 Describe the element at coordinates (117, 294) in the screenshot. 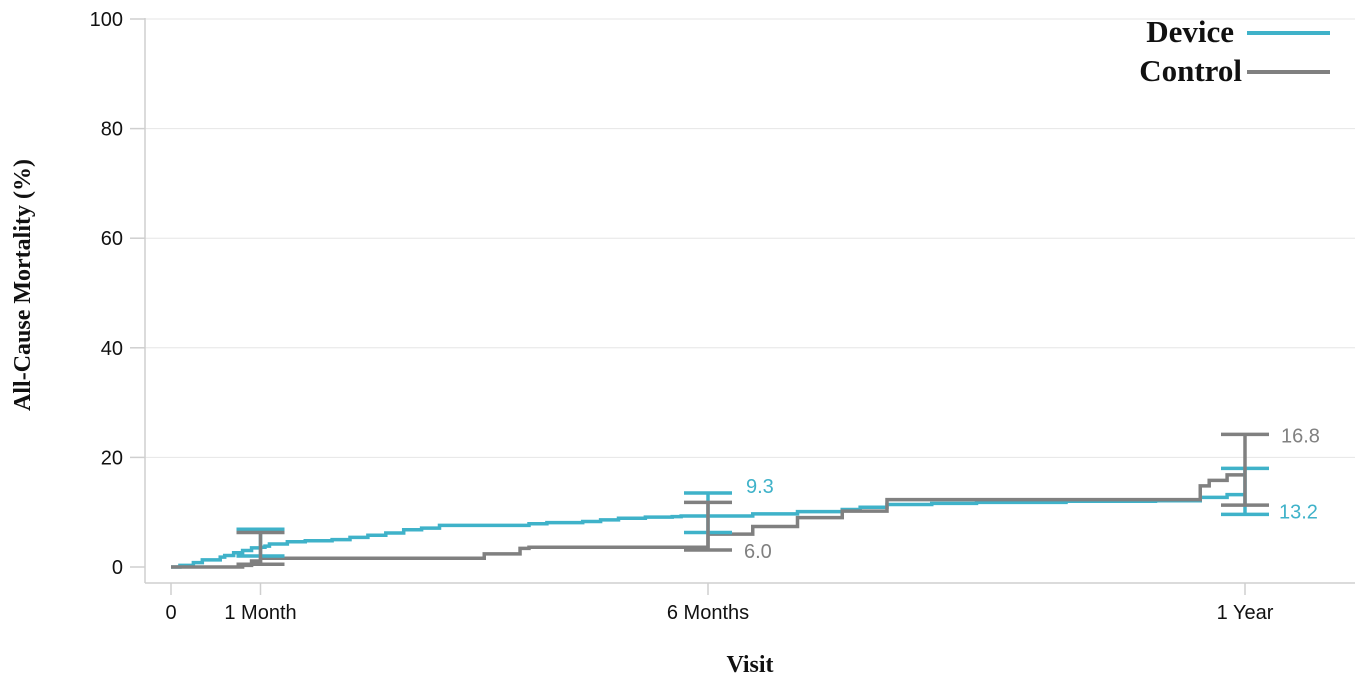

I see `y-ticks: 0 20 40 60 80 100` at that location.